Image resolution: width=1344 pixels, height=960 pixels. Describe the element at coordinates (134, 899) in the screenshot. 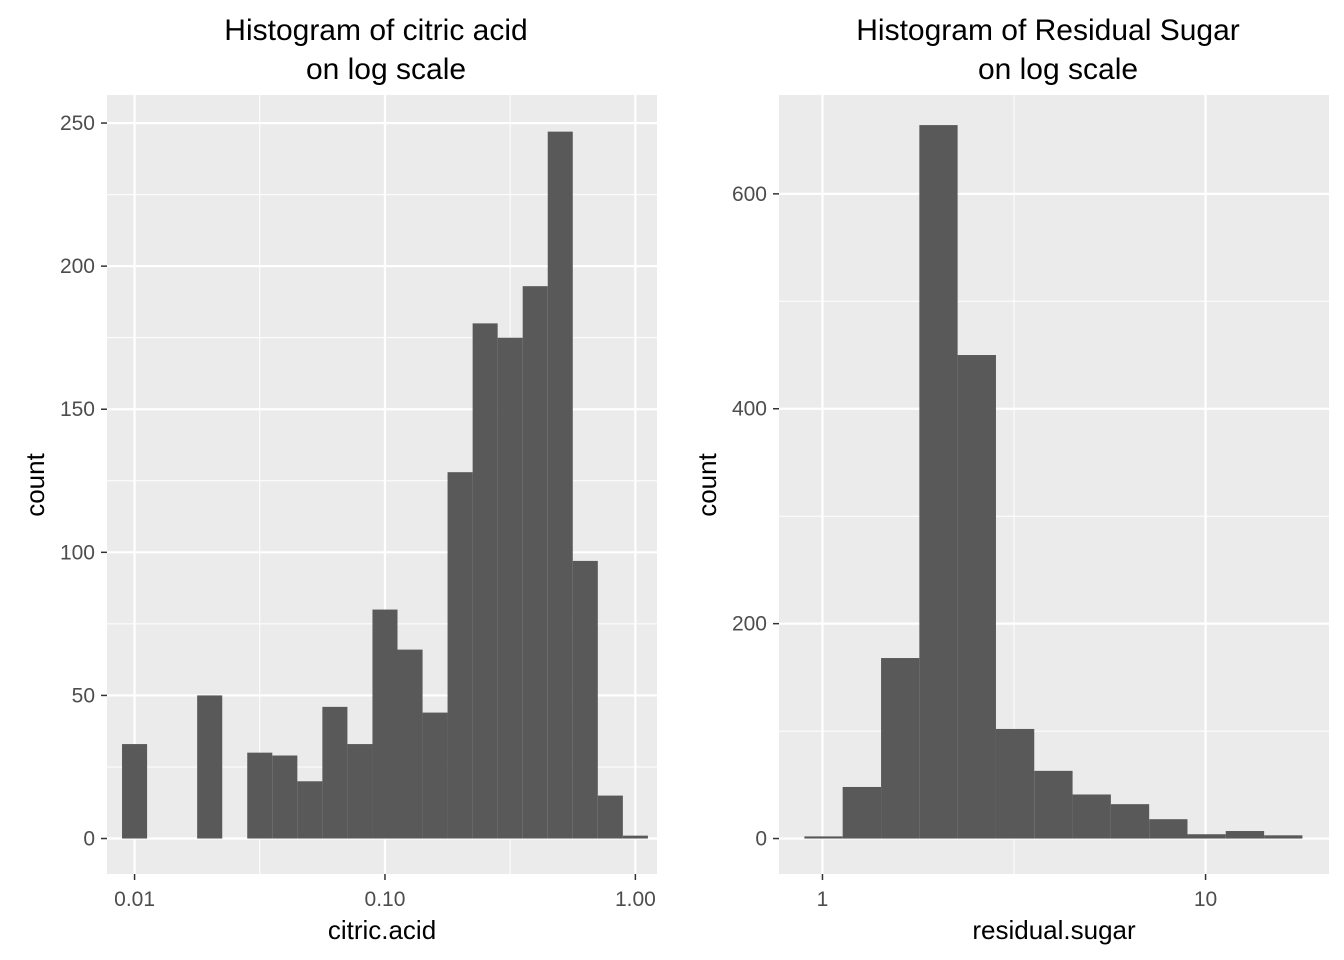

I see `x-tick-label: 0.01` at that location.